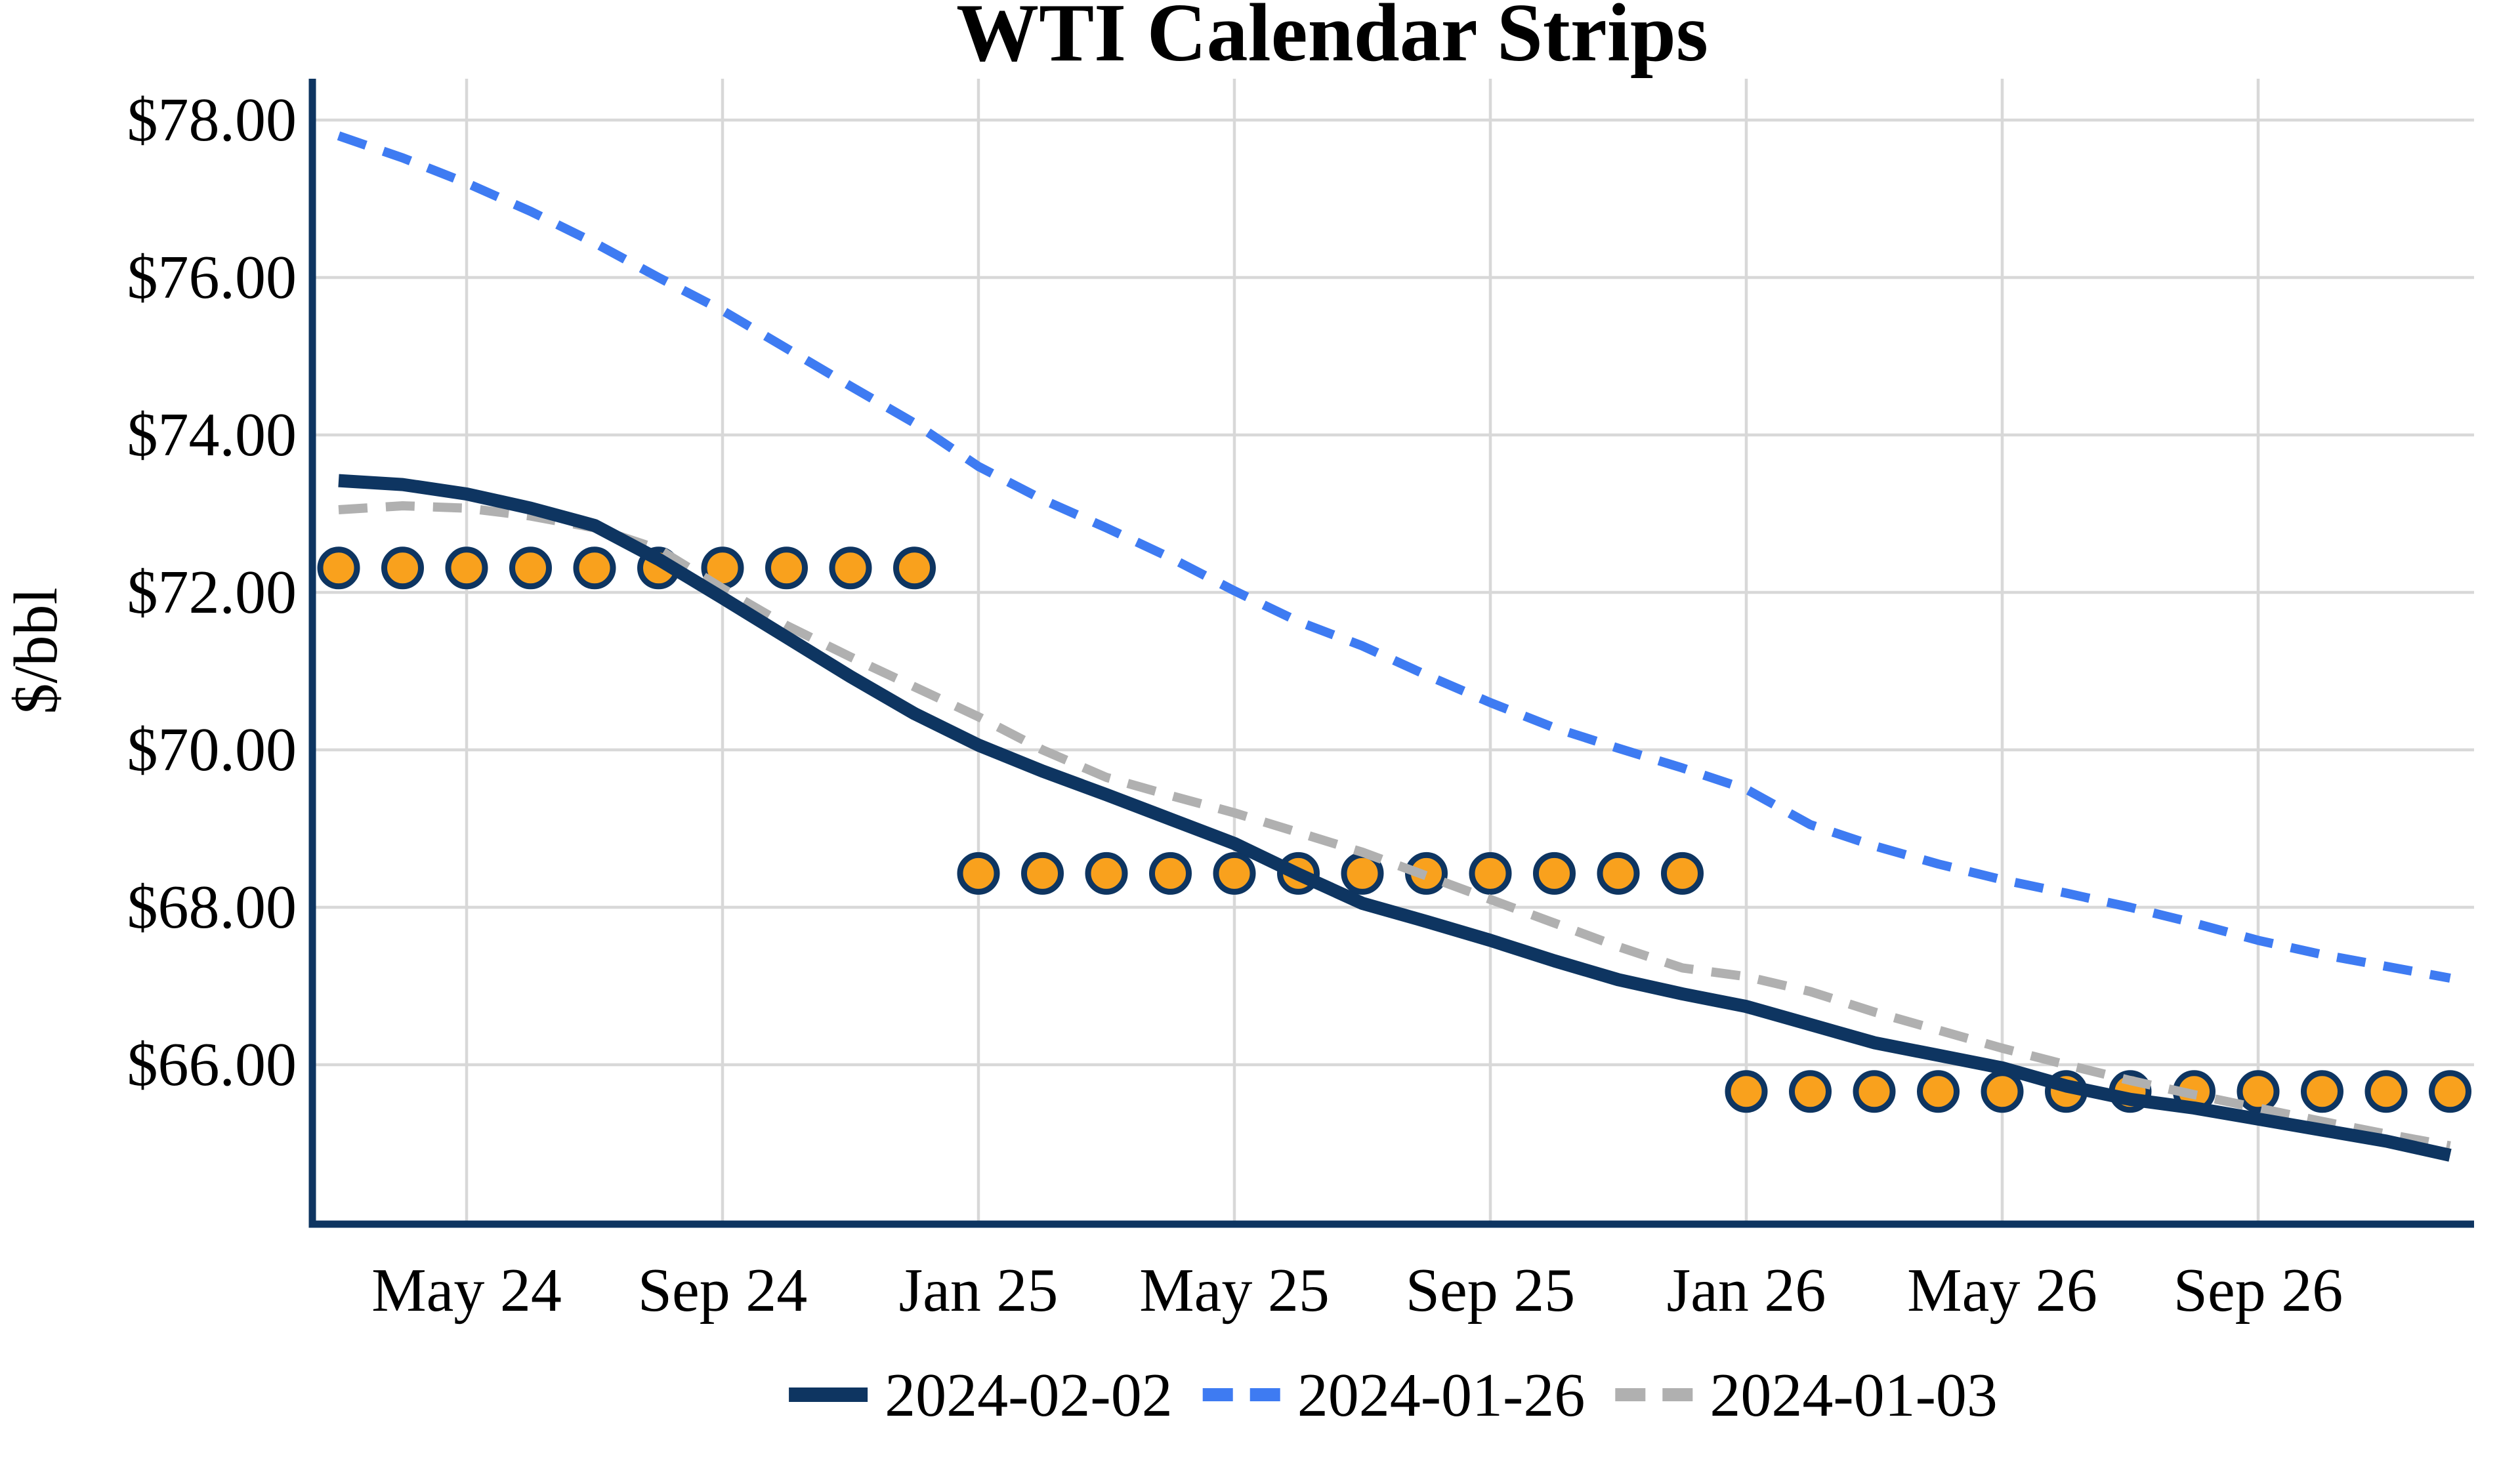 The height and width of the screenshot is (1480, 2520). I want to click on legend-item-label: 2024-02-02, so click(1029, 1395).